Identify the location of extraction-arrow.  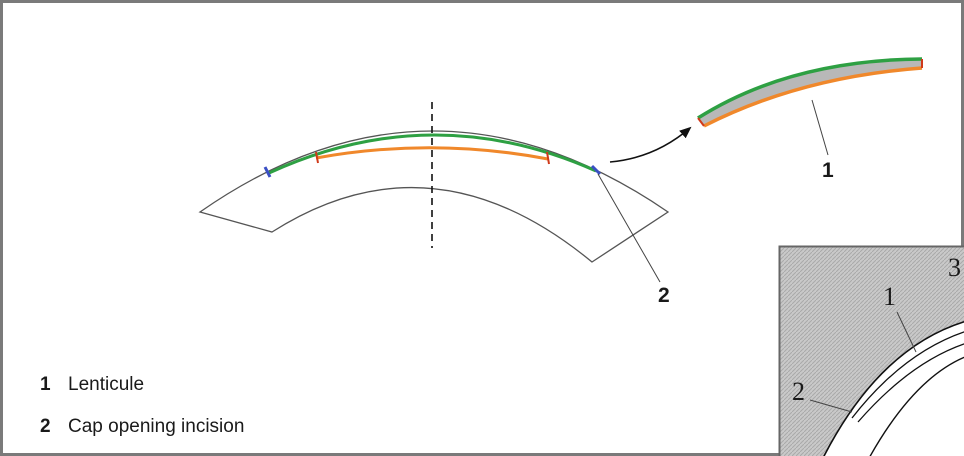
(650, 144).